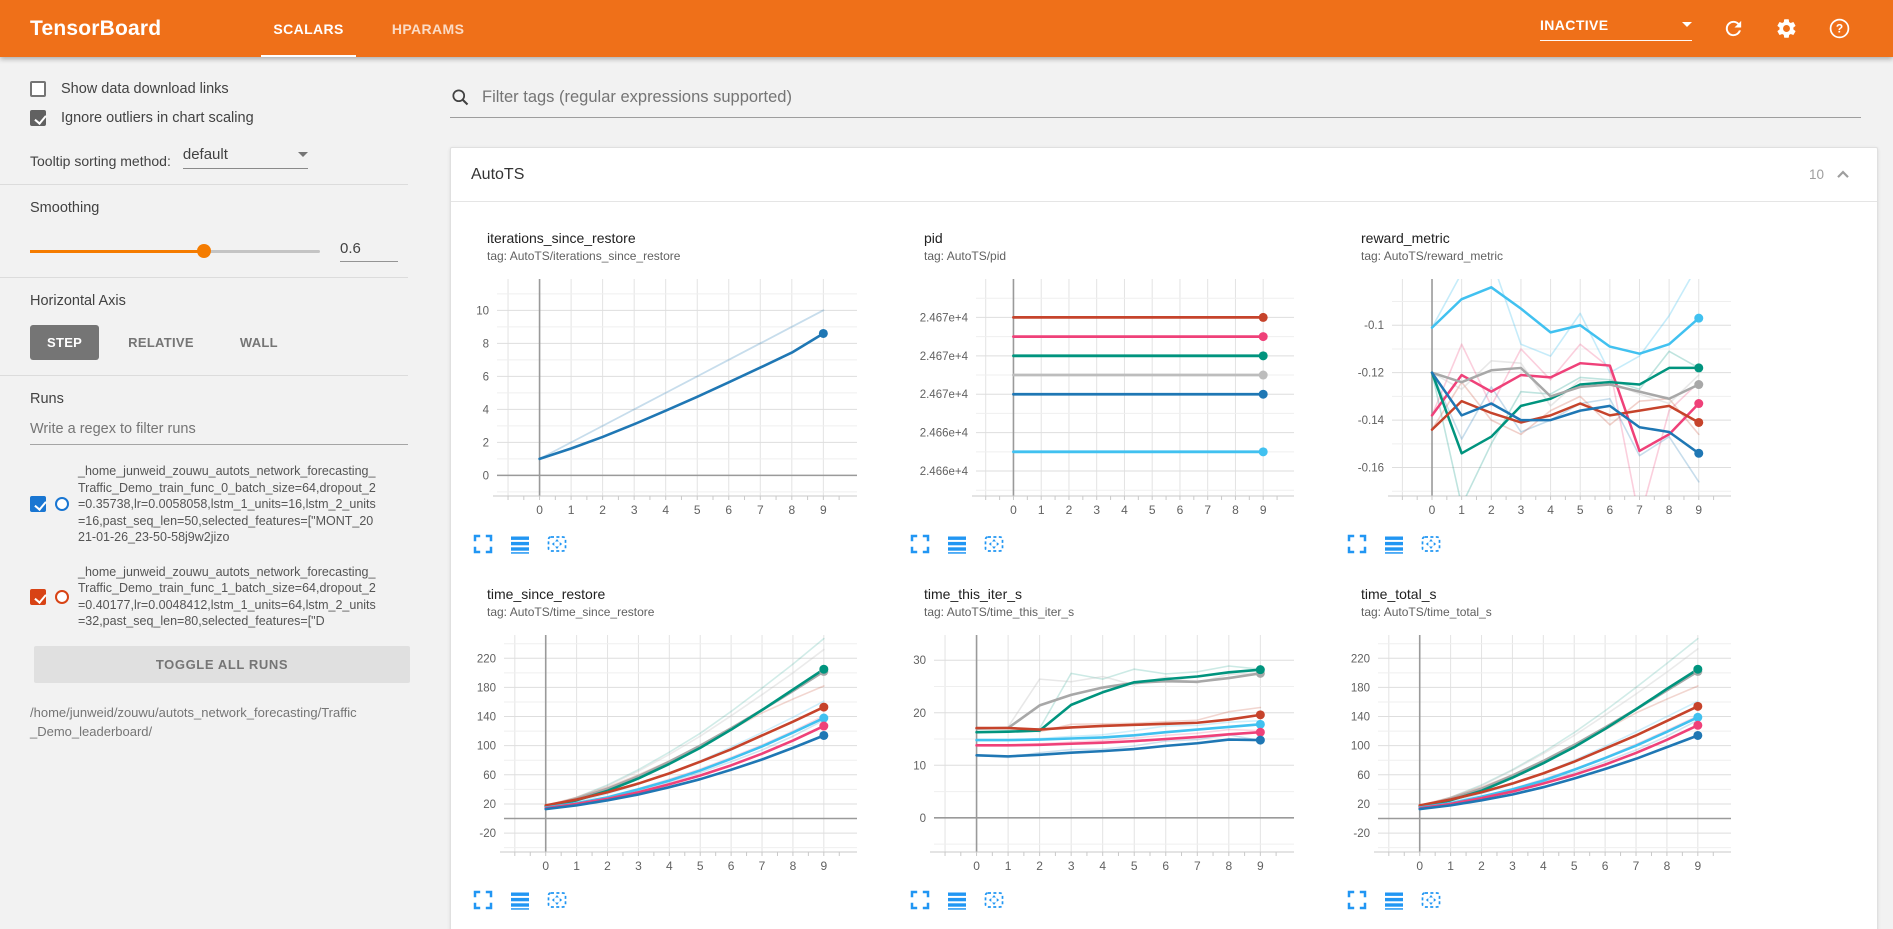 The image size is (1893, 929). What do you see at coordinates (1399, 594) in the screenshot?
I see `chart-title: time_total_s` at bounding box center [1399, 594].